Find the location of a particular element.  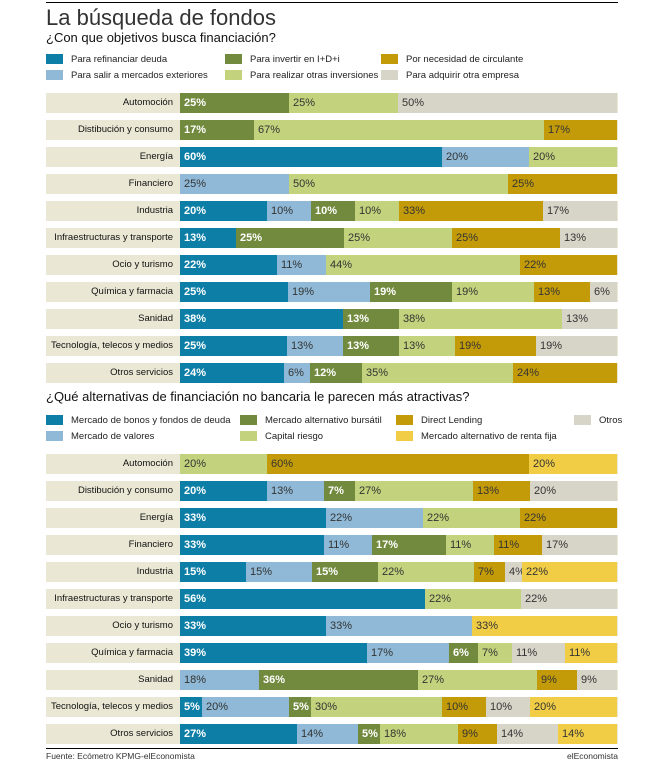

legend-label: Para salir a mercados exteriores is located at coordinates (139, 75).